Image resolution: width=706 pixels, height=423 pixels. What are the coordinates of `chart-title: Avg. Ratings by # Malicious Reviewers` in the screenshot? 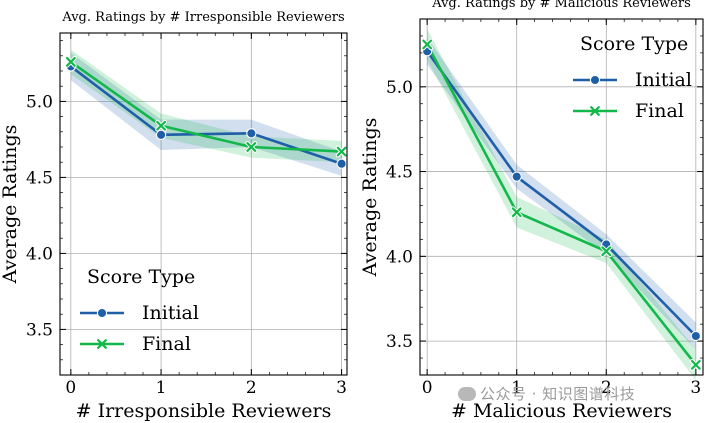 It's located at (561, 5).